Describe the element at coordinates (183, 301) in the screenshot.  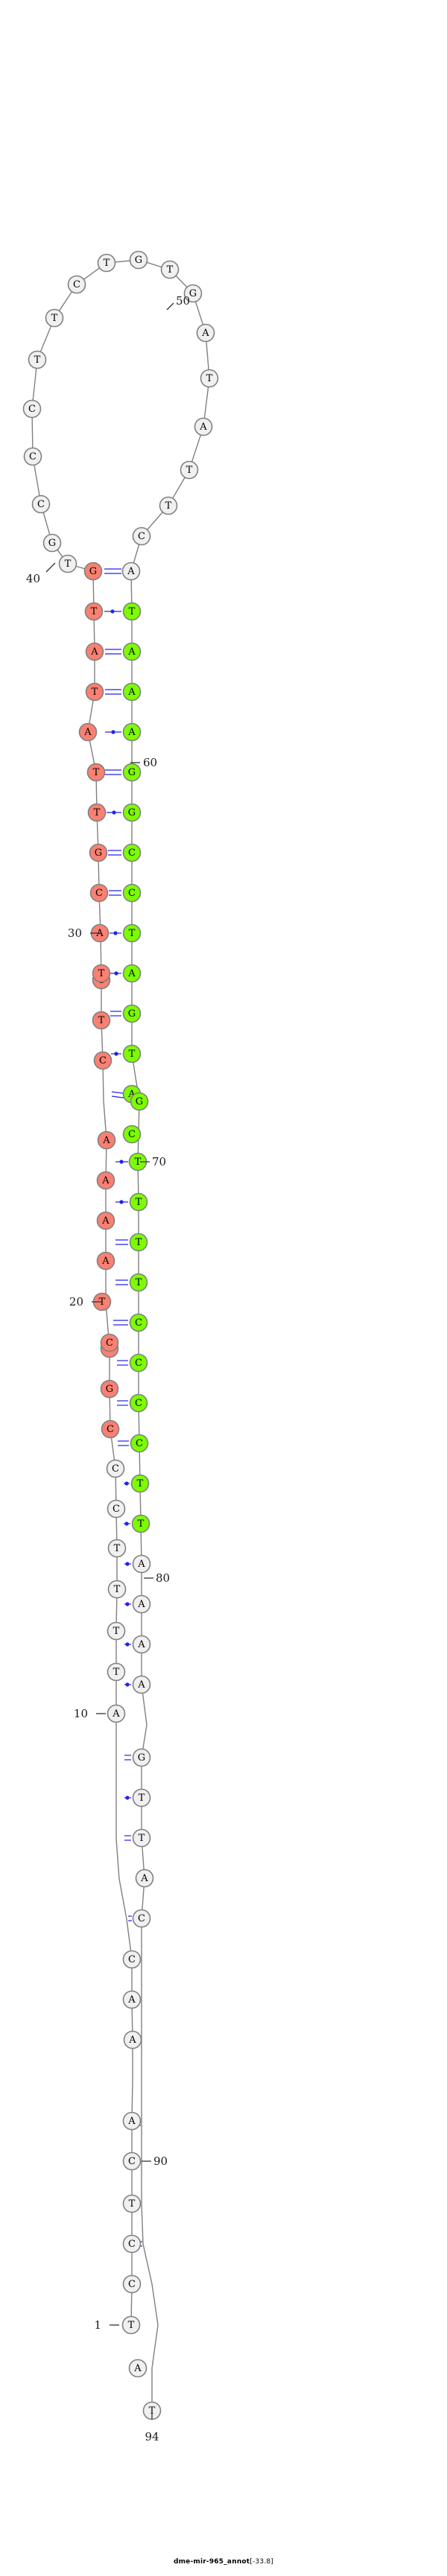
I see `position-number: 50` at that location.